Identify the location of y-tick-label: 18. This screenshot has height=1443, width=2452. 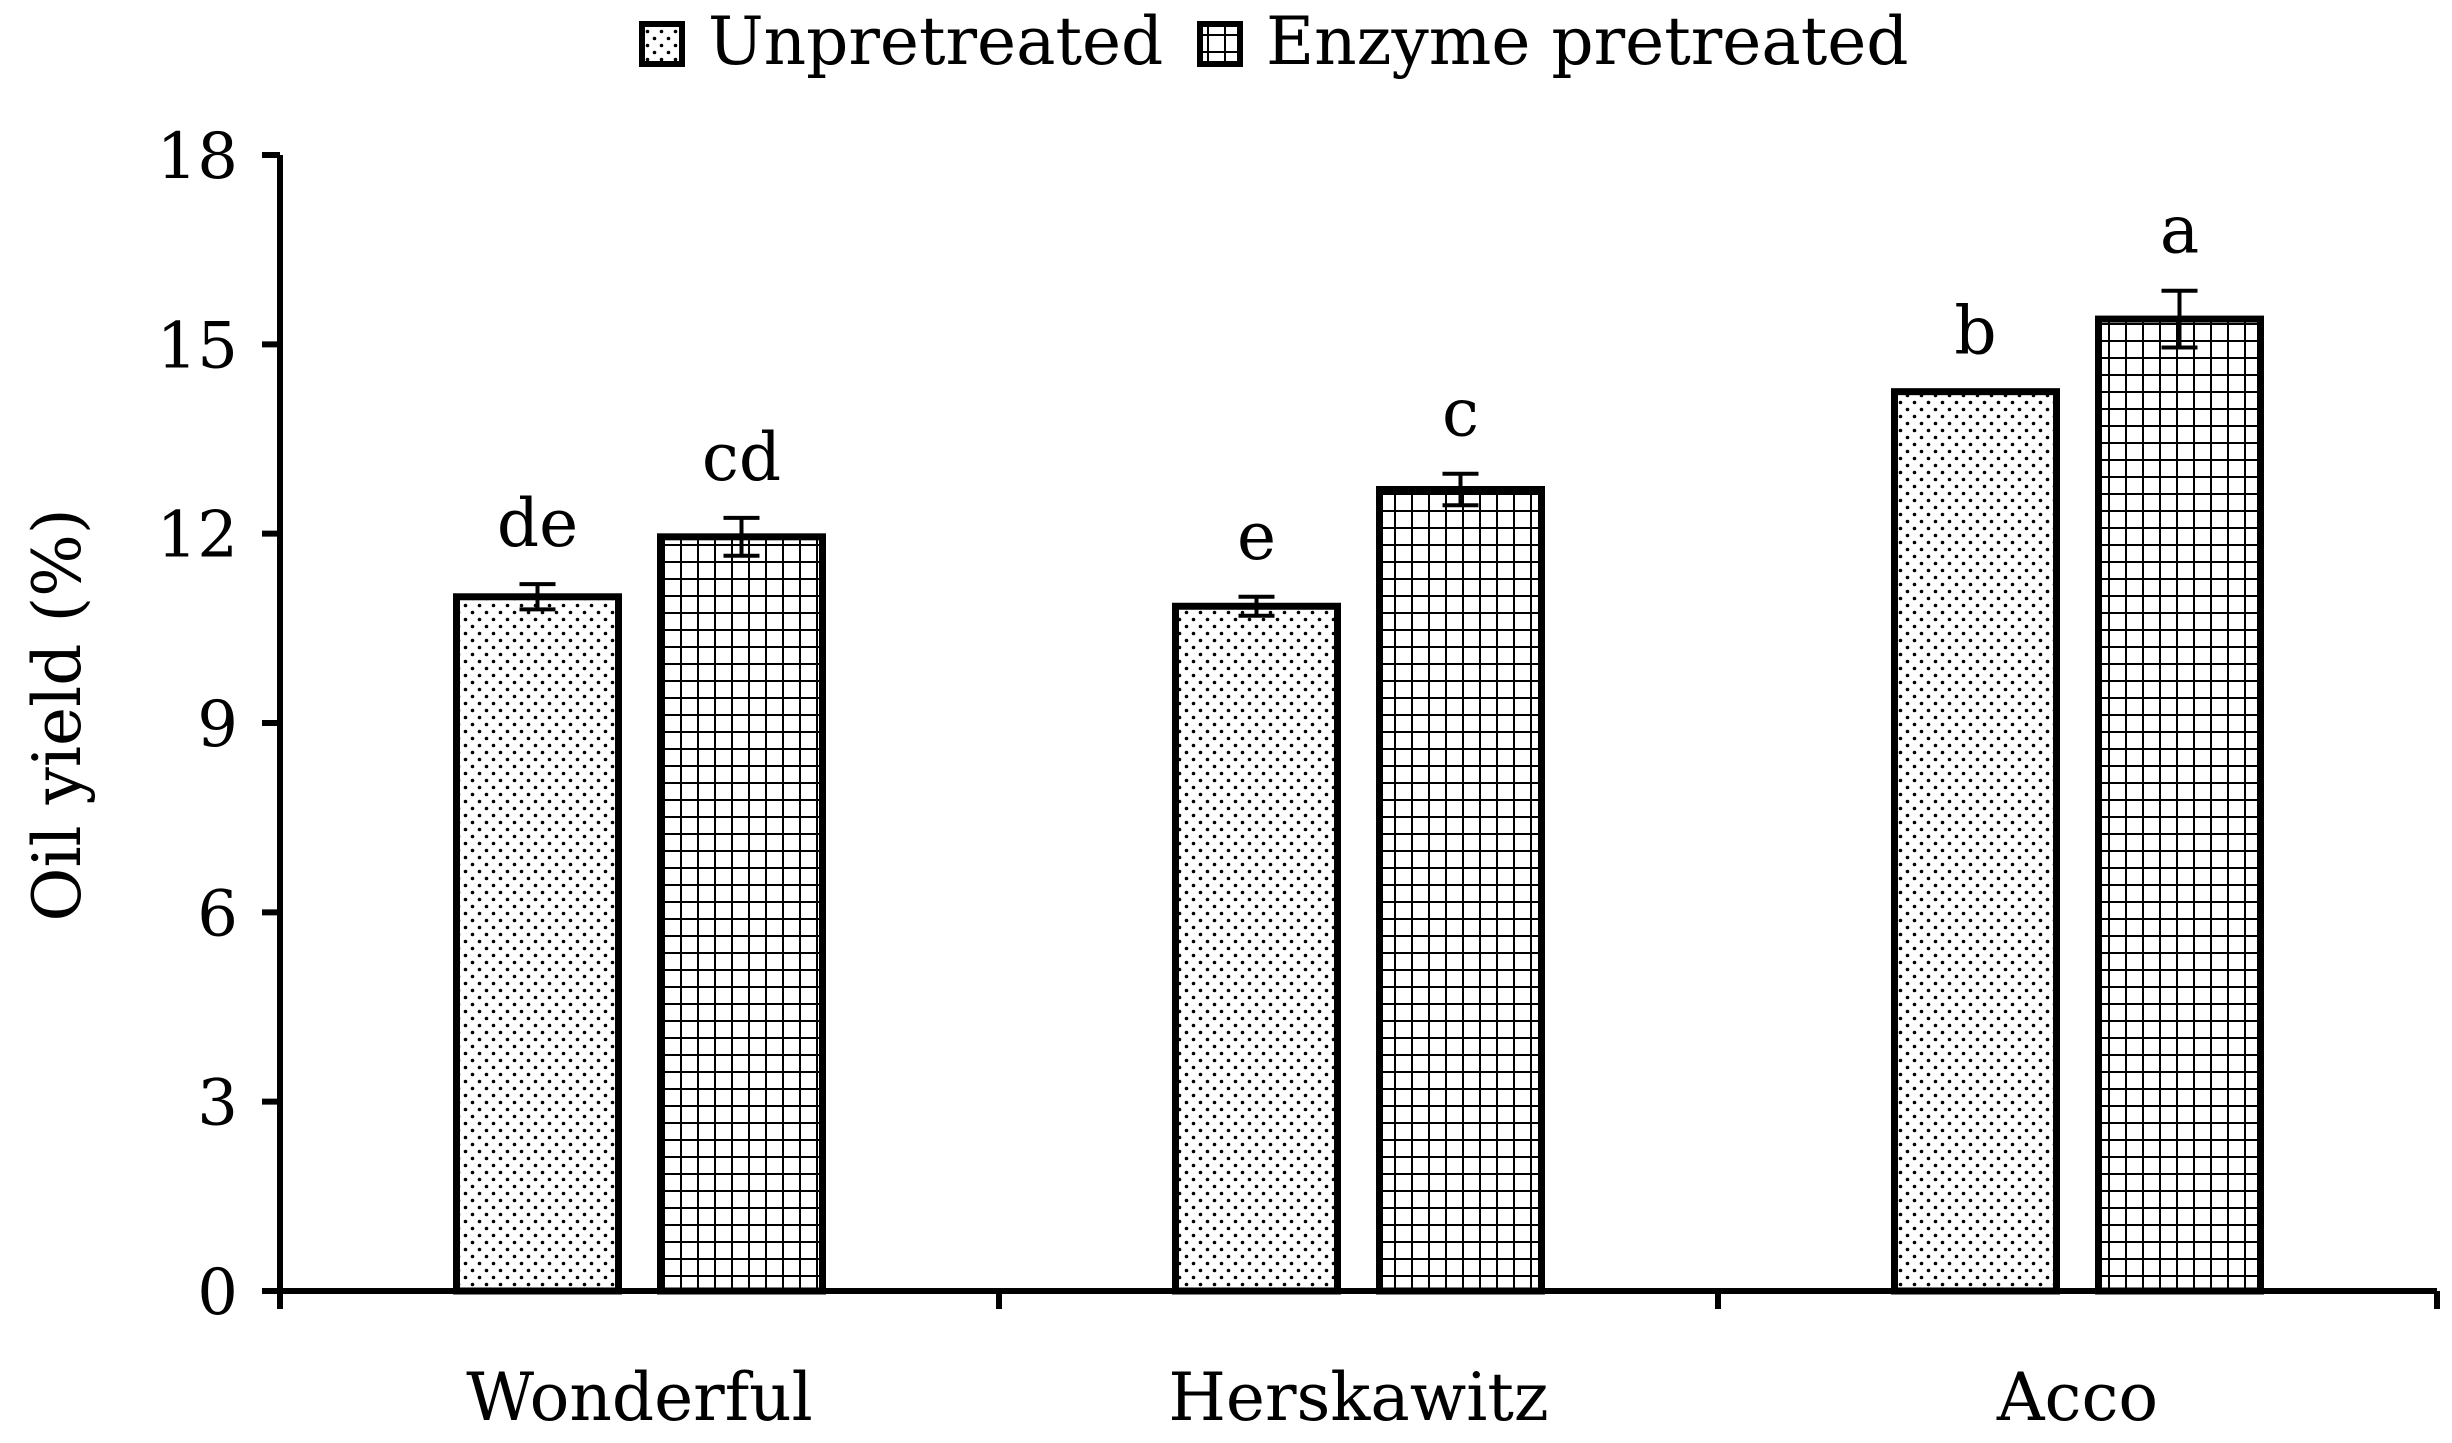
(197, 157).